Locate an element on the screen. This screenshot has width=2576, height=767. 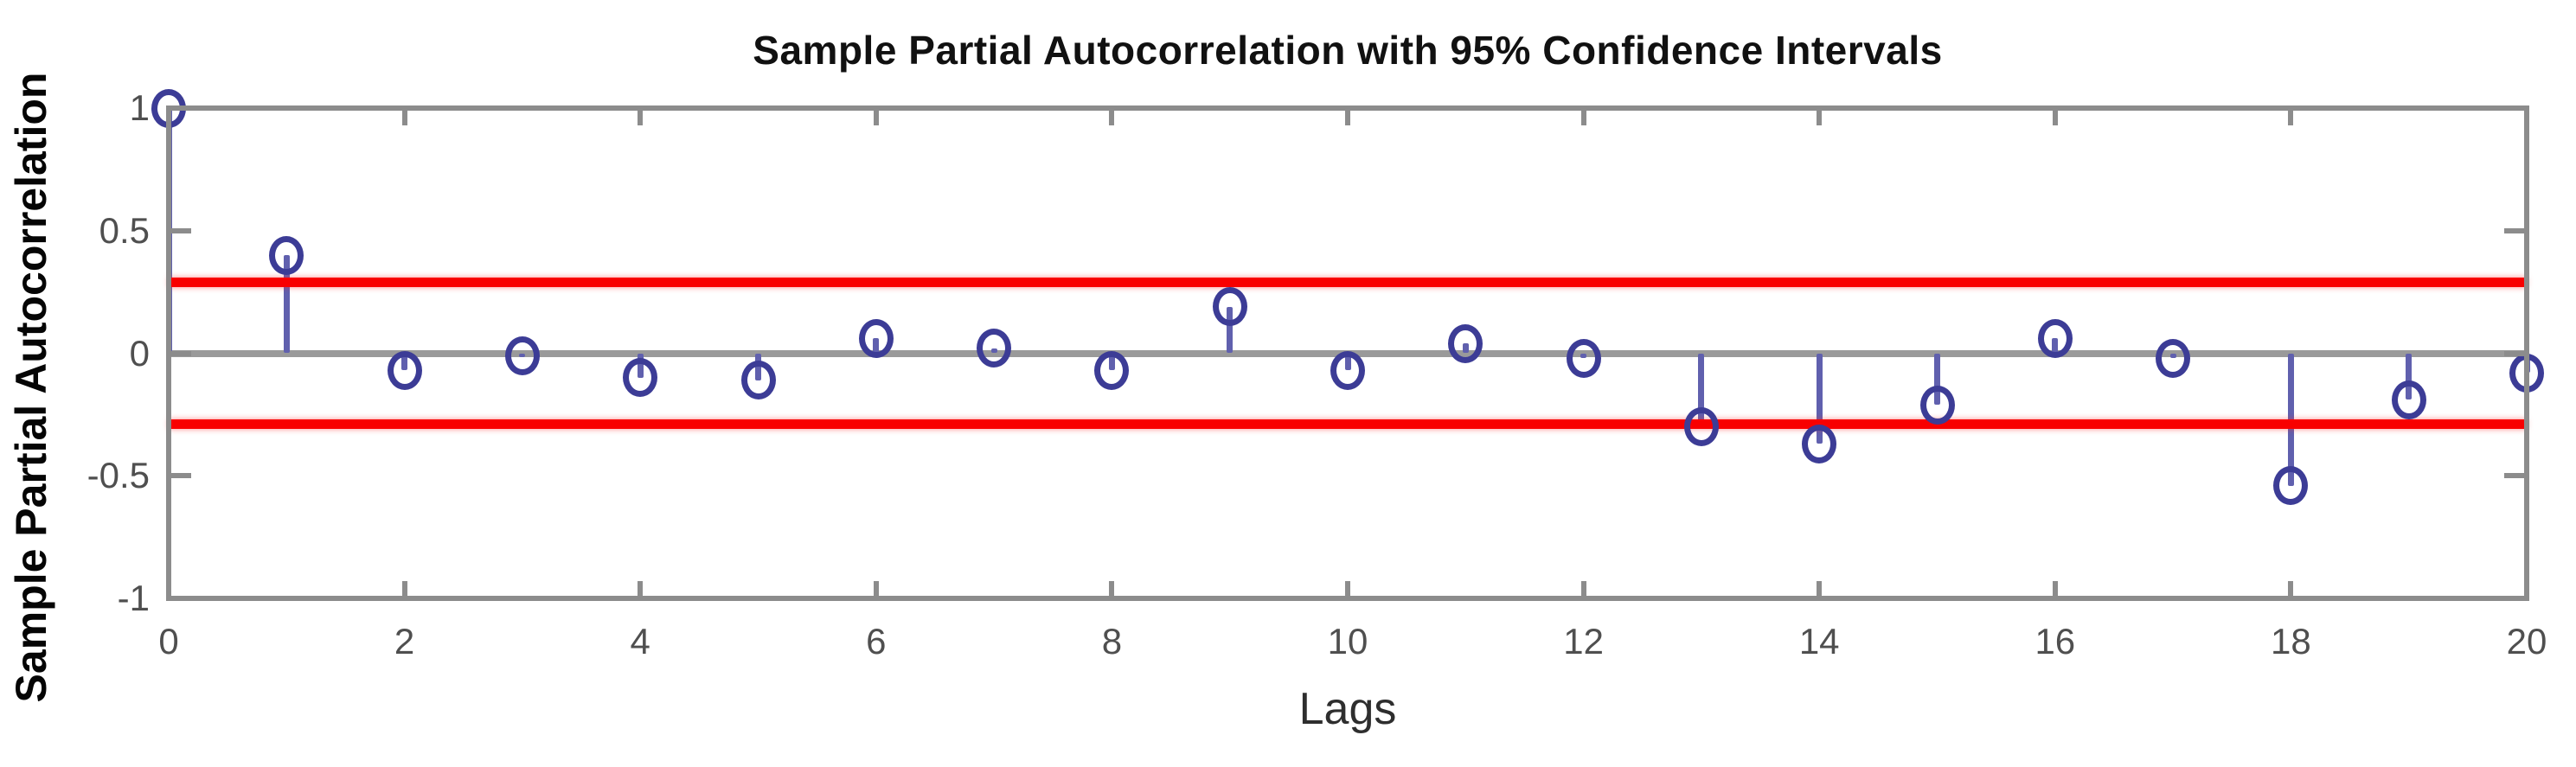
x-tick-label: 12 is located at coordinates (1583, 641).